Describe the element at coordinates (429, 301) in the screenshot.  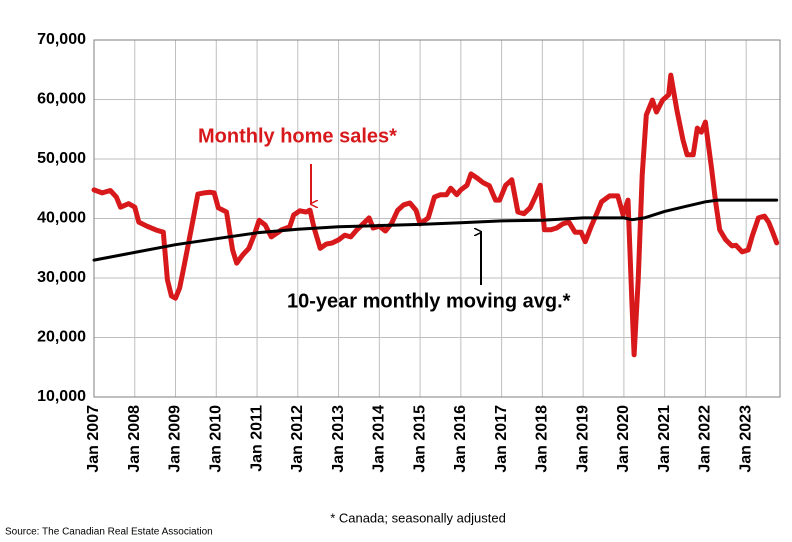
I see `annotation: 10-year monthly moving avg.*` at that location.